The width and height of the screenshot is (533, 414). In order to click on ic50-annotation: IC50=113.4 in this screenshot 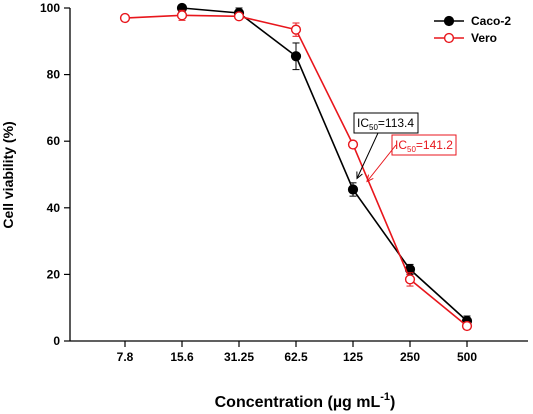, I will do `click(386, 146)`.